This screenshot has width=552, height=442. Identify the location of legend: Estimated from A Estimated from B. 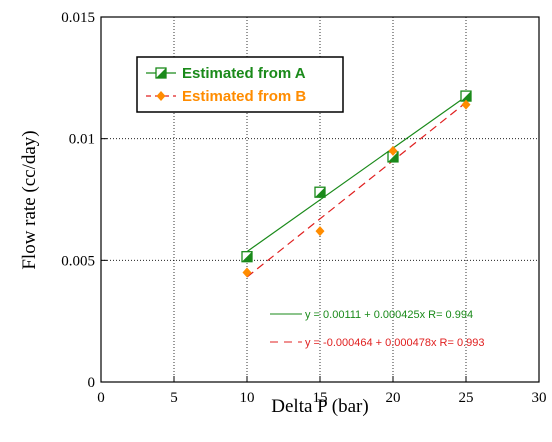
(240, 84).